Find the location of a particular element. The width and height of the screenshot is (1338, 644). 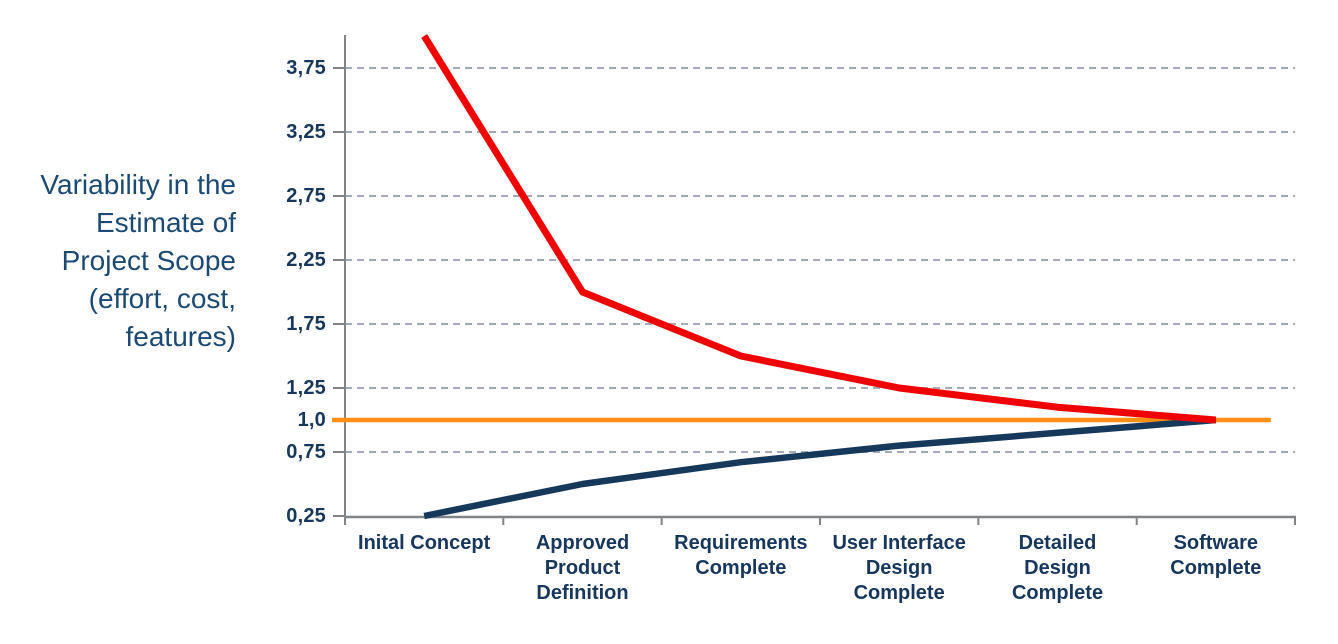

series-low-estimate-line is located at coordinates (820, 468).